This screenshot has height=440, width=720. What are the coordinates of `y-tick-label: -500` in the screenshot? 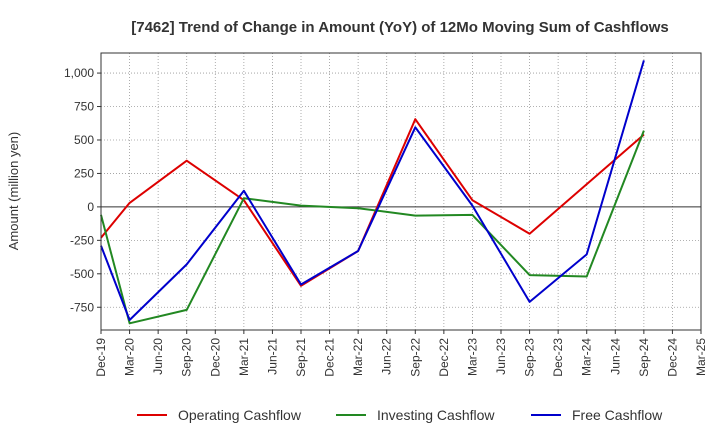 It's located at (82, 274).